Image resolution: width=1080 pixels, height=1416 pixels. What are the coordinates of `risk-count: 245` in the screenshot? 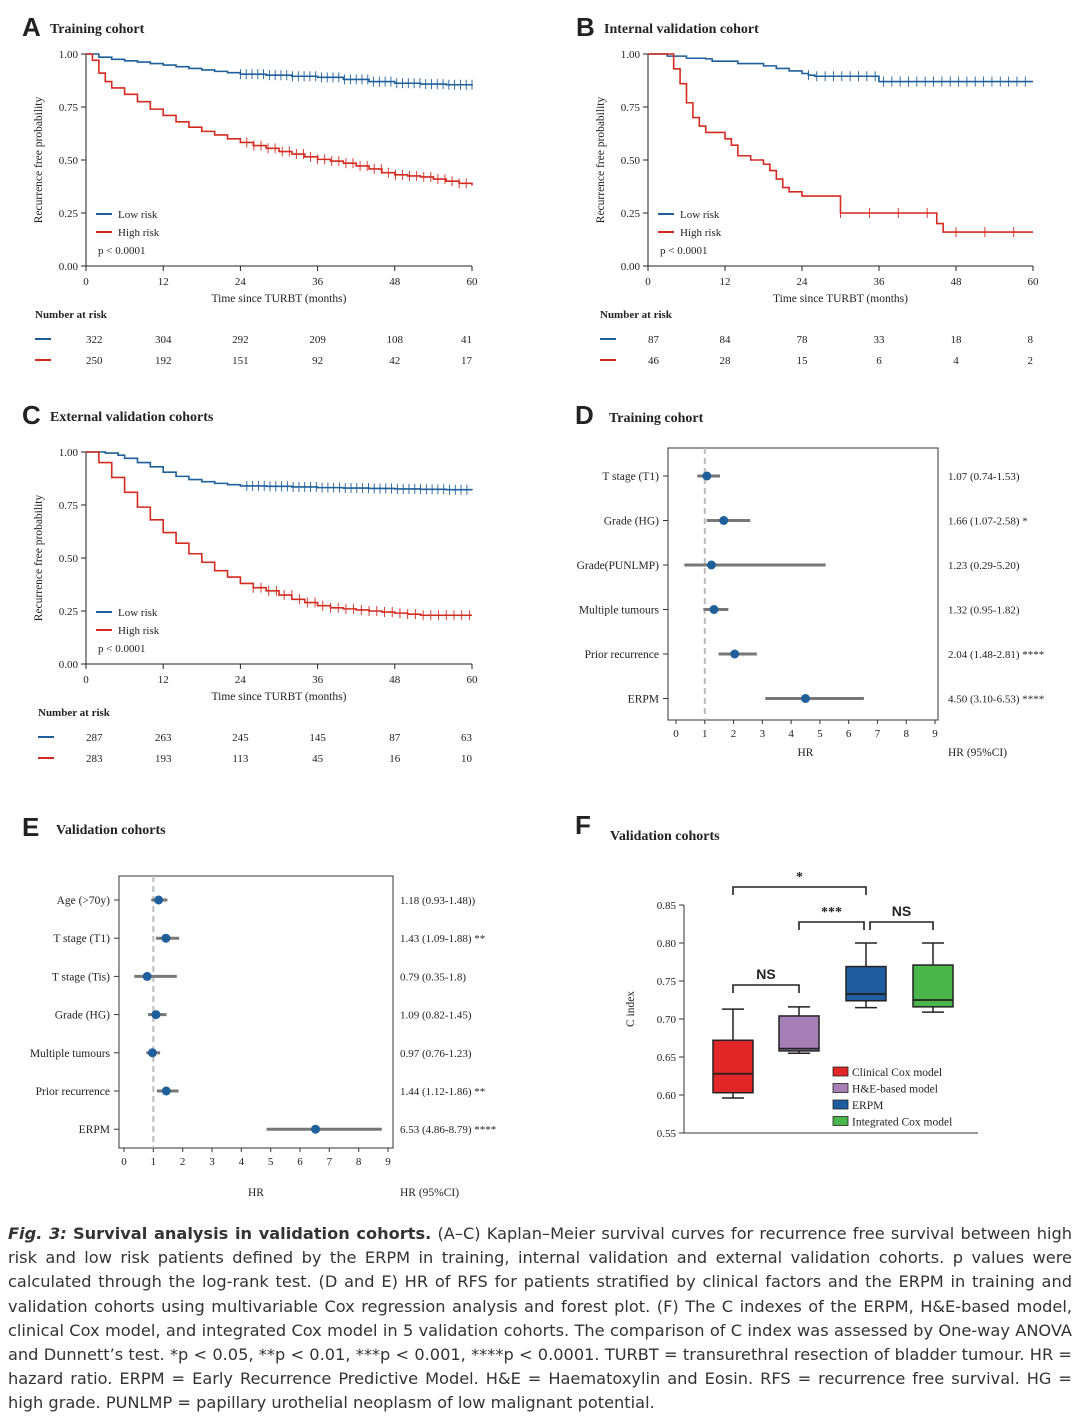 It's located at (240, 738).